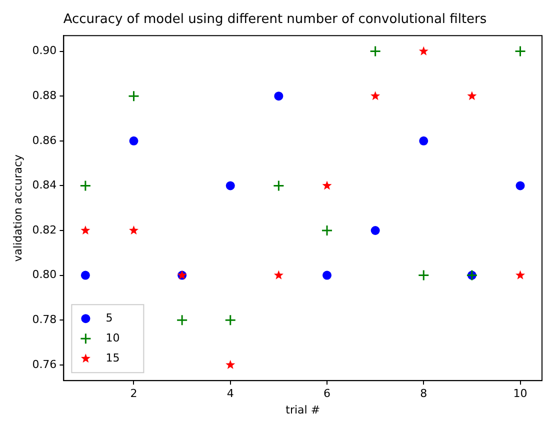  Describe the element at coordinates (44, 51) in the screenshot. I see `y-tick-label: 0.90` at that location.